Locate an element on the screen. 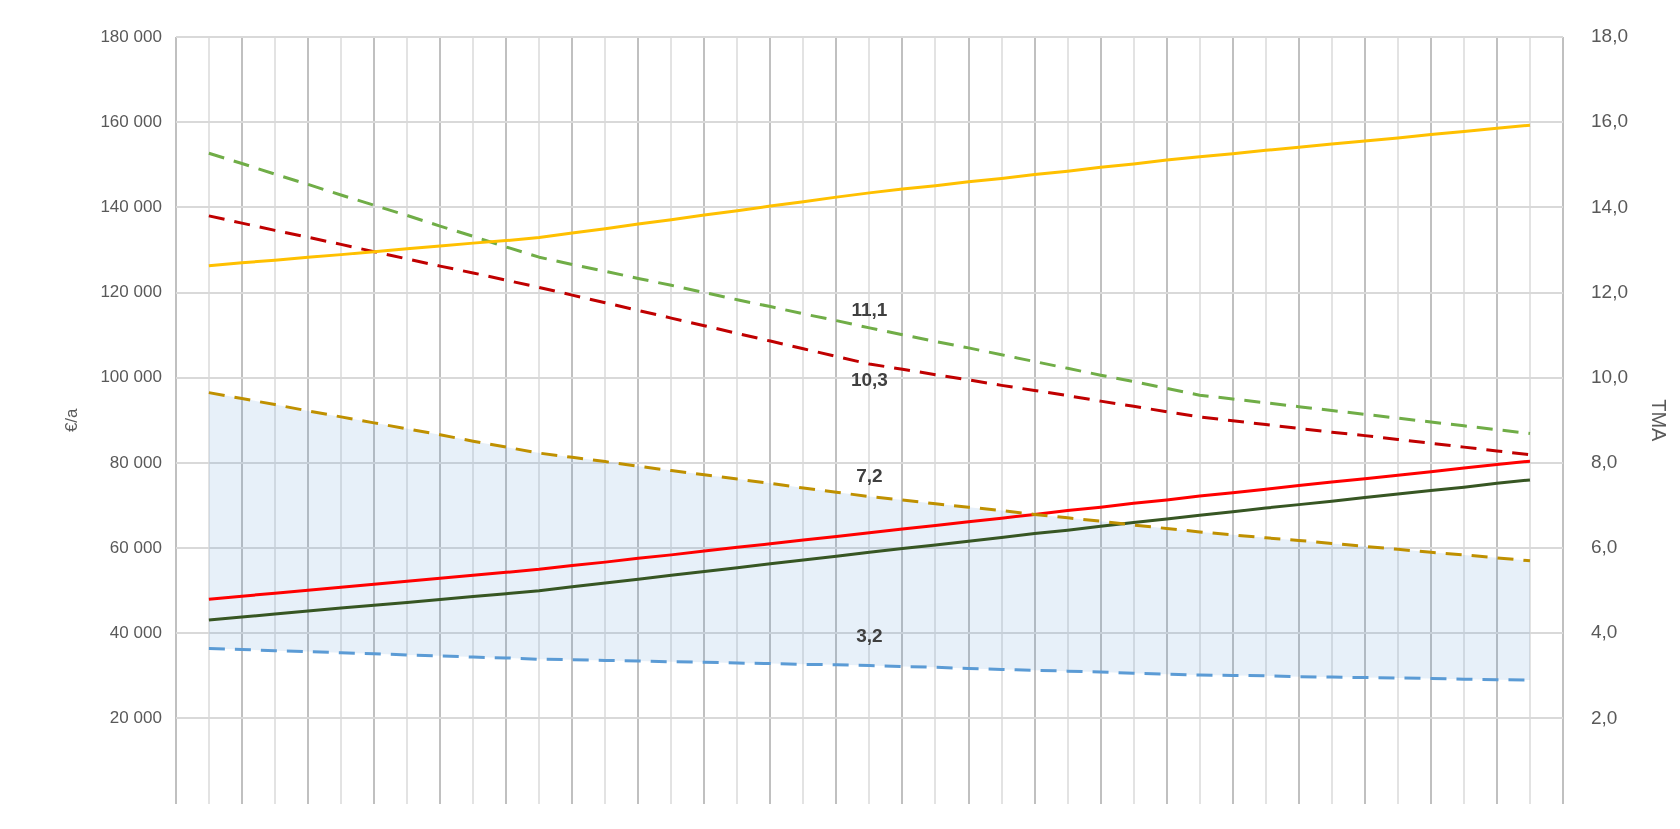 The image size is (1680, 829). annotation: 7,2 is located at coordinates (869, 476).